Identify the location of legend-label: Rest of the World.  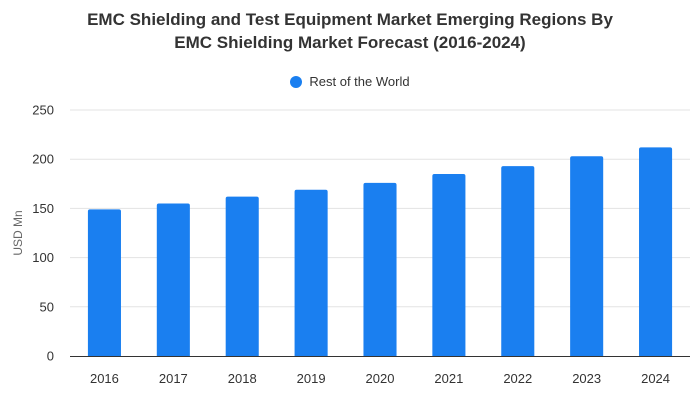
(359, 81).